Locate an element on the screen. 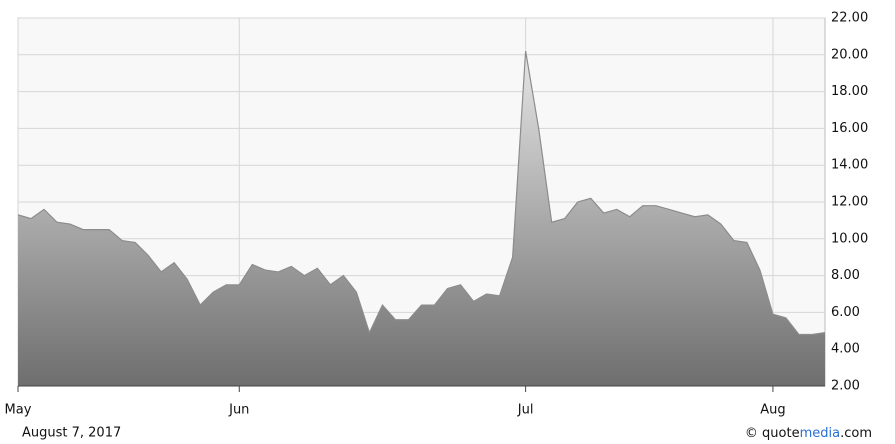 The image size is (895, 444). date-label: August 7, 2017 is located at coordinates (71, 433).